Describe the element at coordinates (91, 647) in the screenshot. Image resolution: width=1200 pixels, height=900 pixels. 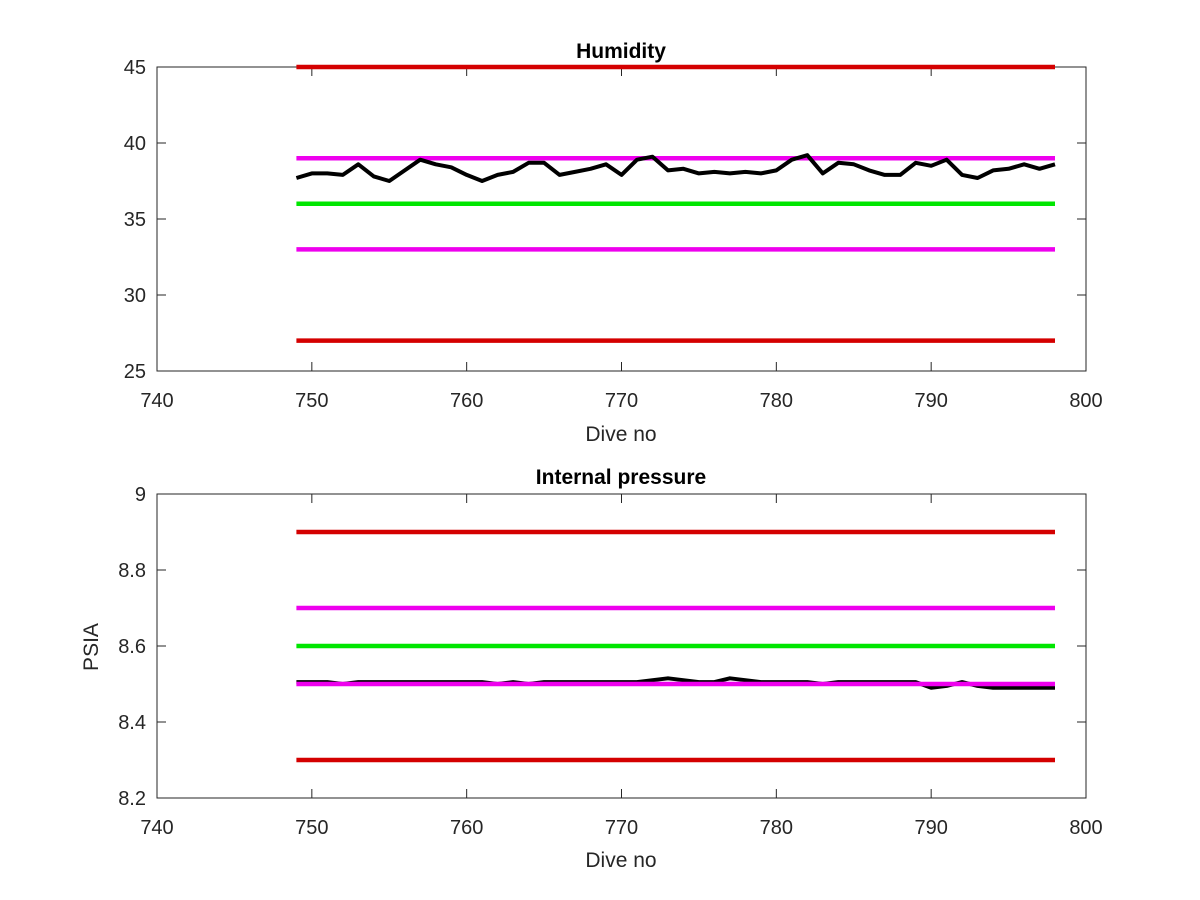
I see `internal-pressure-y-axis-label: PSIA` at that location.